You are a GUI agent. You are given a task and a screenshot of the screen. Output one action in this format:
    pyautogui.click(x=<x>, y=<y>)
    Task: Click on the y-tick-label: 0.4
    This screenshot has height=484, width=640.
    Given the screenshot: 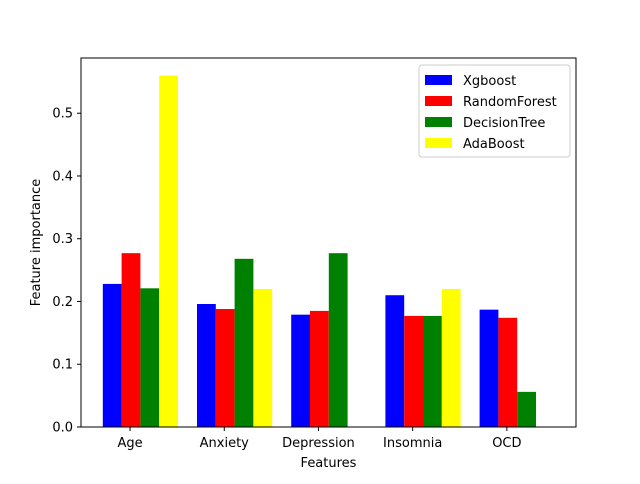 What is the action you would take?
    pyautogui.click(x=62, y=176)
    